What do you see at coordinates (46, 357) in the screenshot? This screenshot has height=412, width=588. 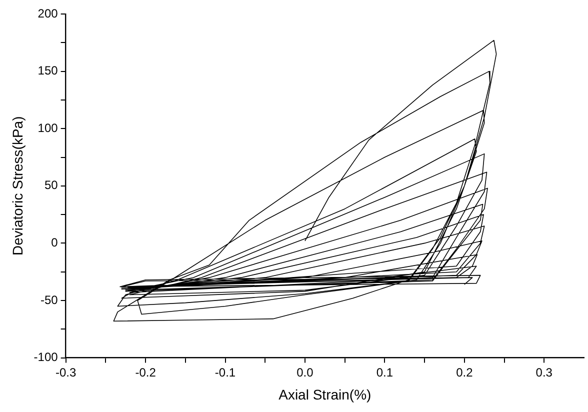 I see `y-tick-label: -100` at bounding box center [46, 357].